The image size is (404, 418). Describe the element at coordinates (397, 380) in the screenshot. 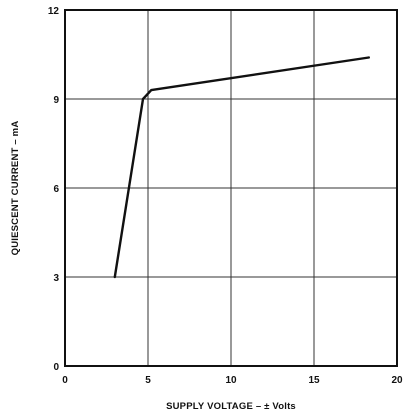

I see `x-tick-label: 20` at that location.